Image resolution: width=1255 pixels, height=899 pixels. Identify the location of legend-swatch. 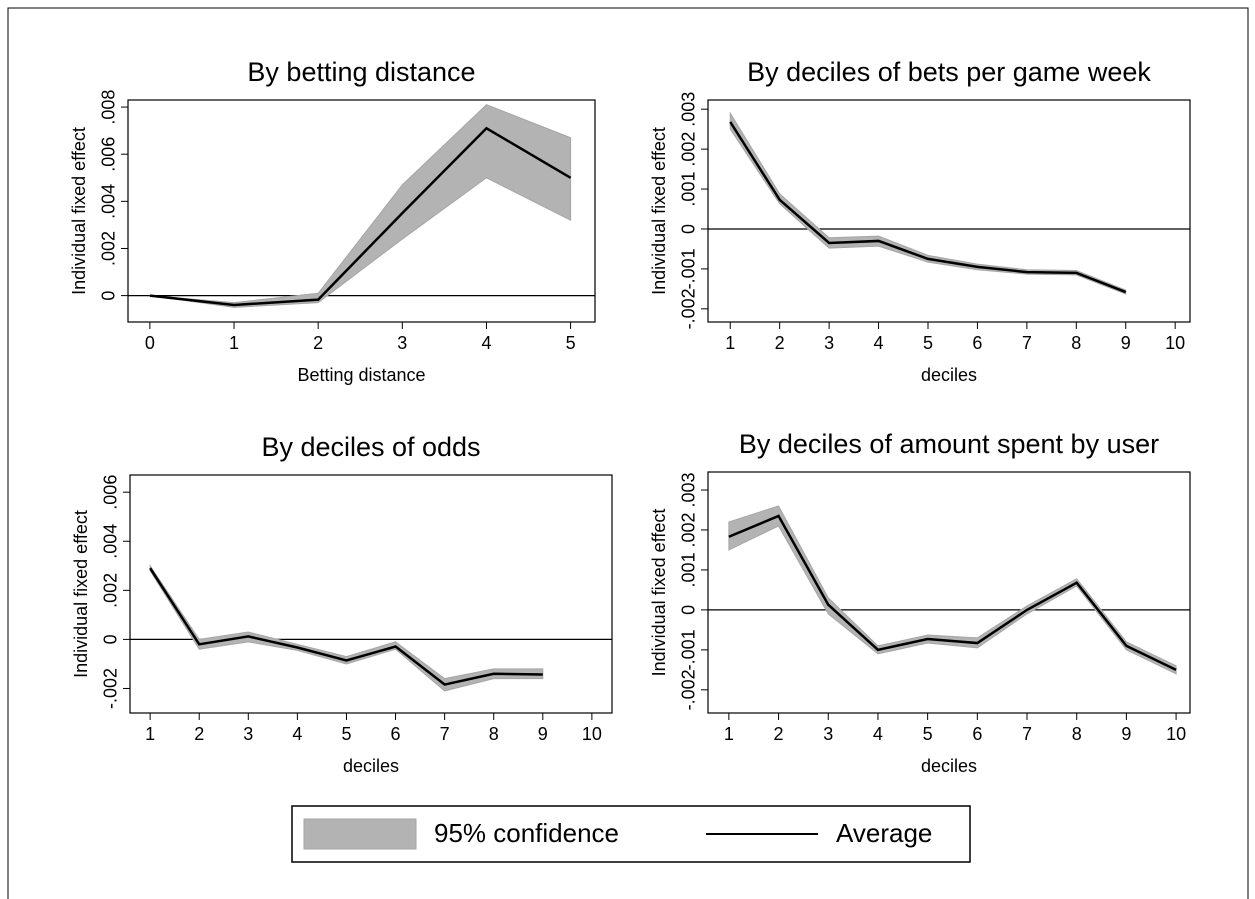
(360, 834).